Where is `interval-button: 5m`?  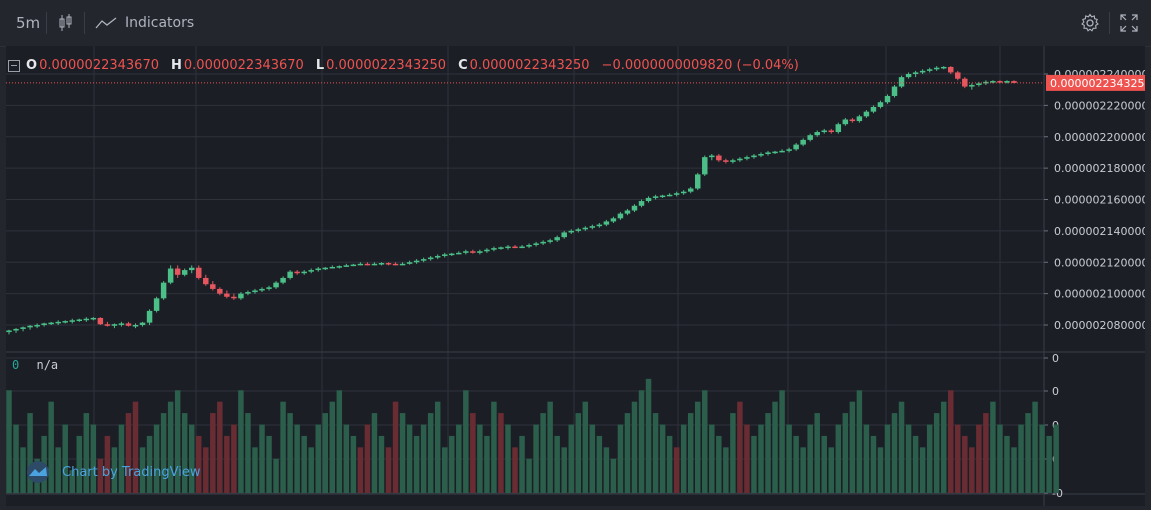
interval-button: 5m is located at coordinates (28, 23).